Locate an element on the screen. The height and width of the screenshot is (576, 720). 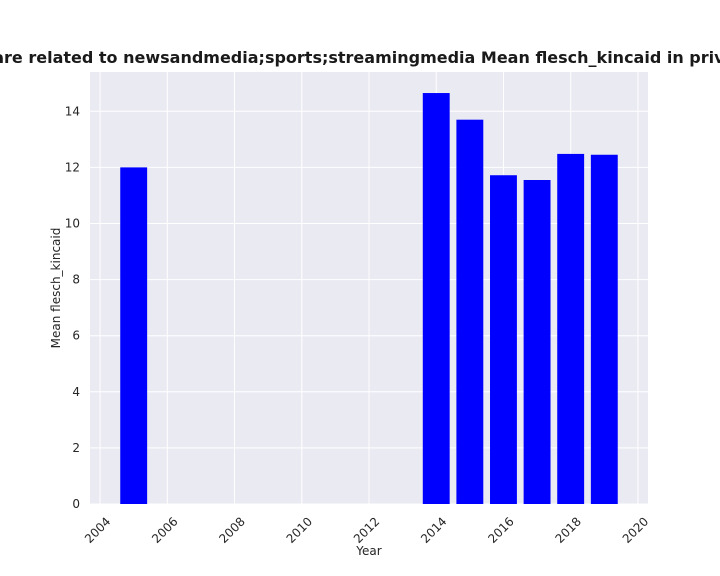
bar-2019 is located at coordinates (604, 329).